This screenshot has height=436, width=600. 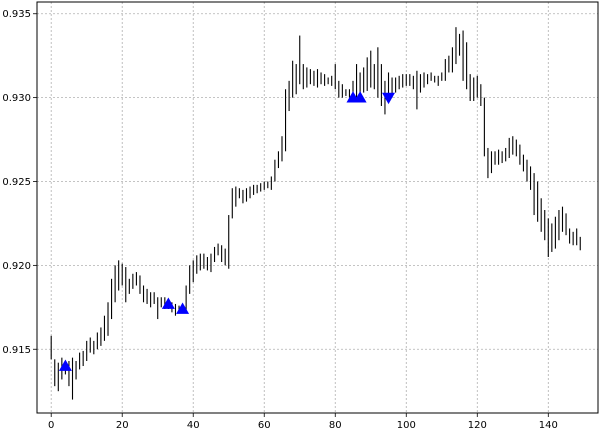 I want to click on y-tick-label: 0.930, so click(x=16, y=98).